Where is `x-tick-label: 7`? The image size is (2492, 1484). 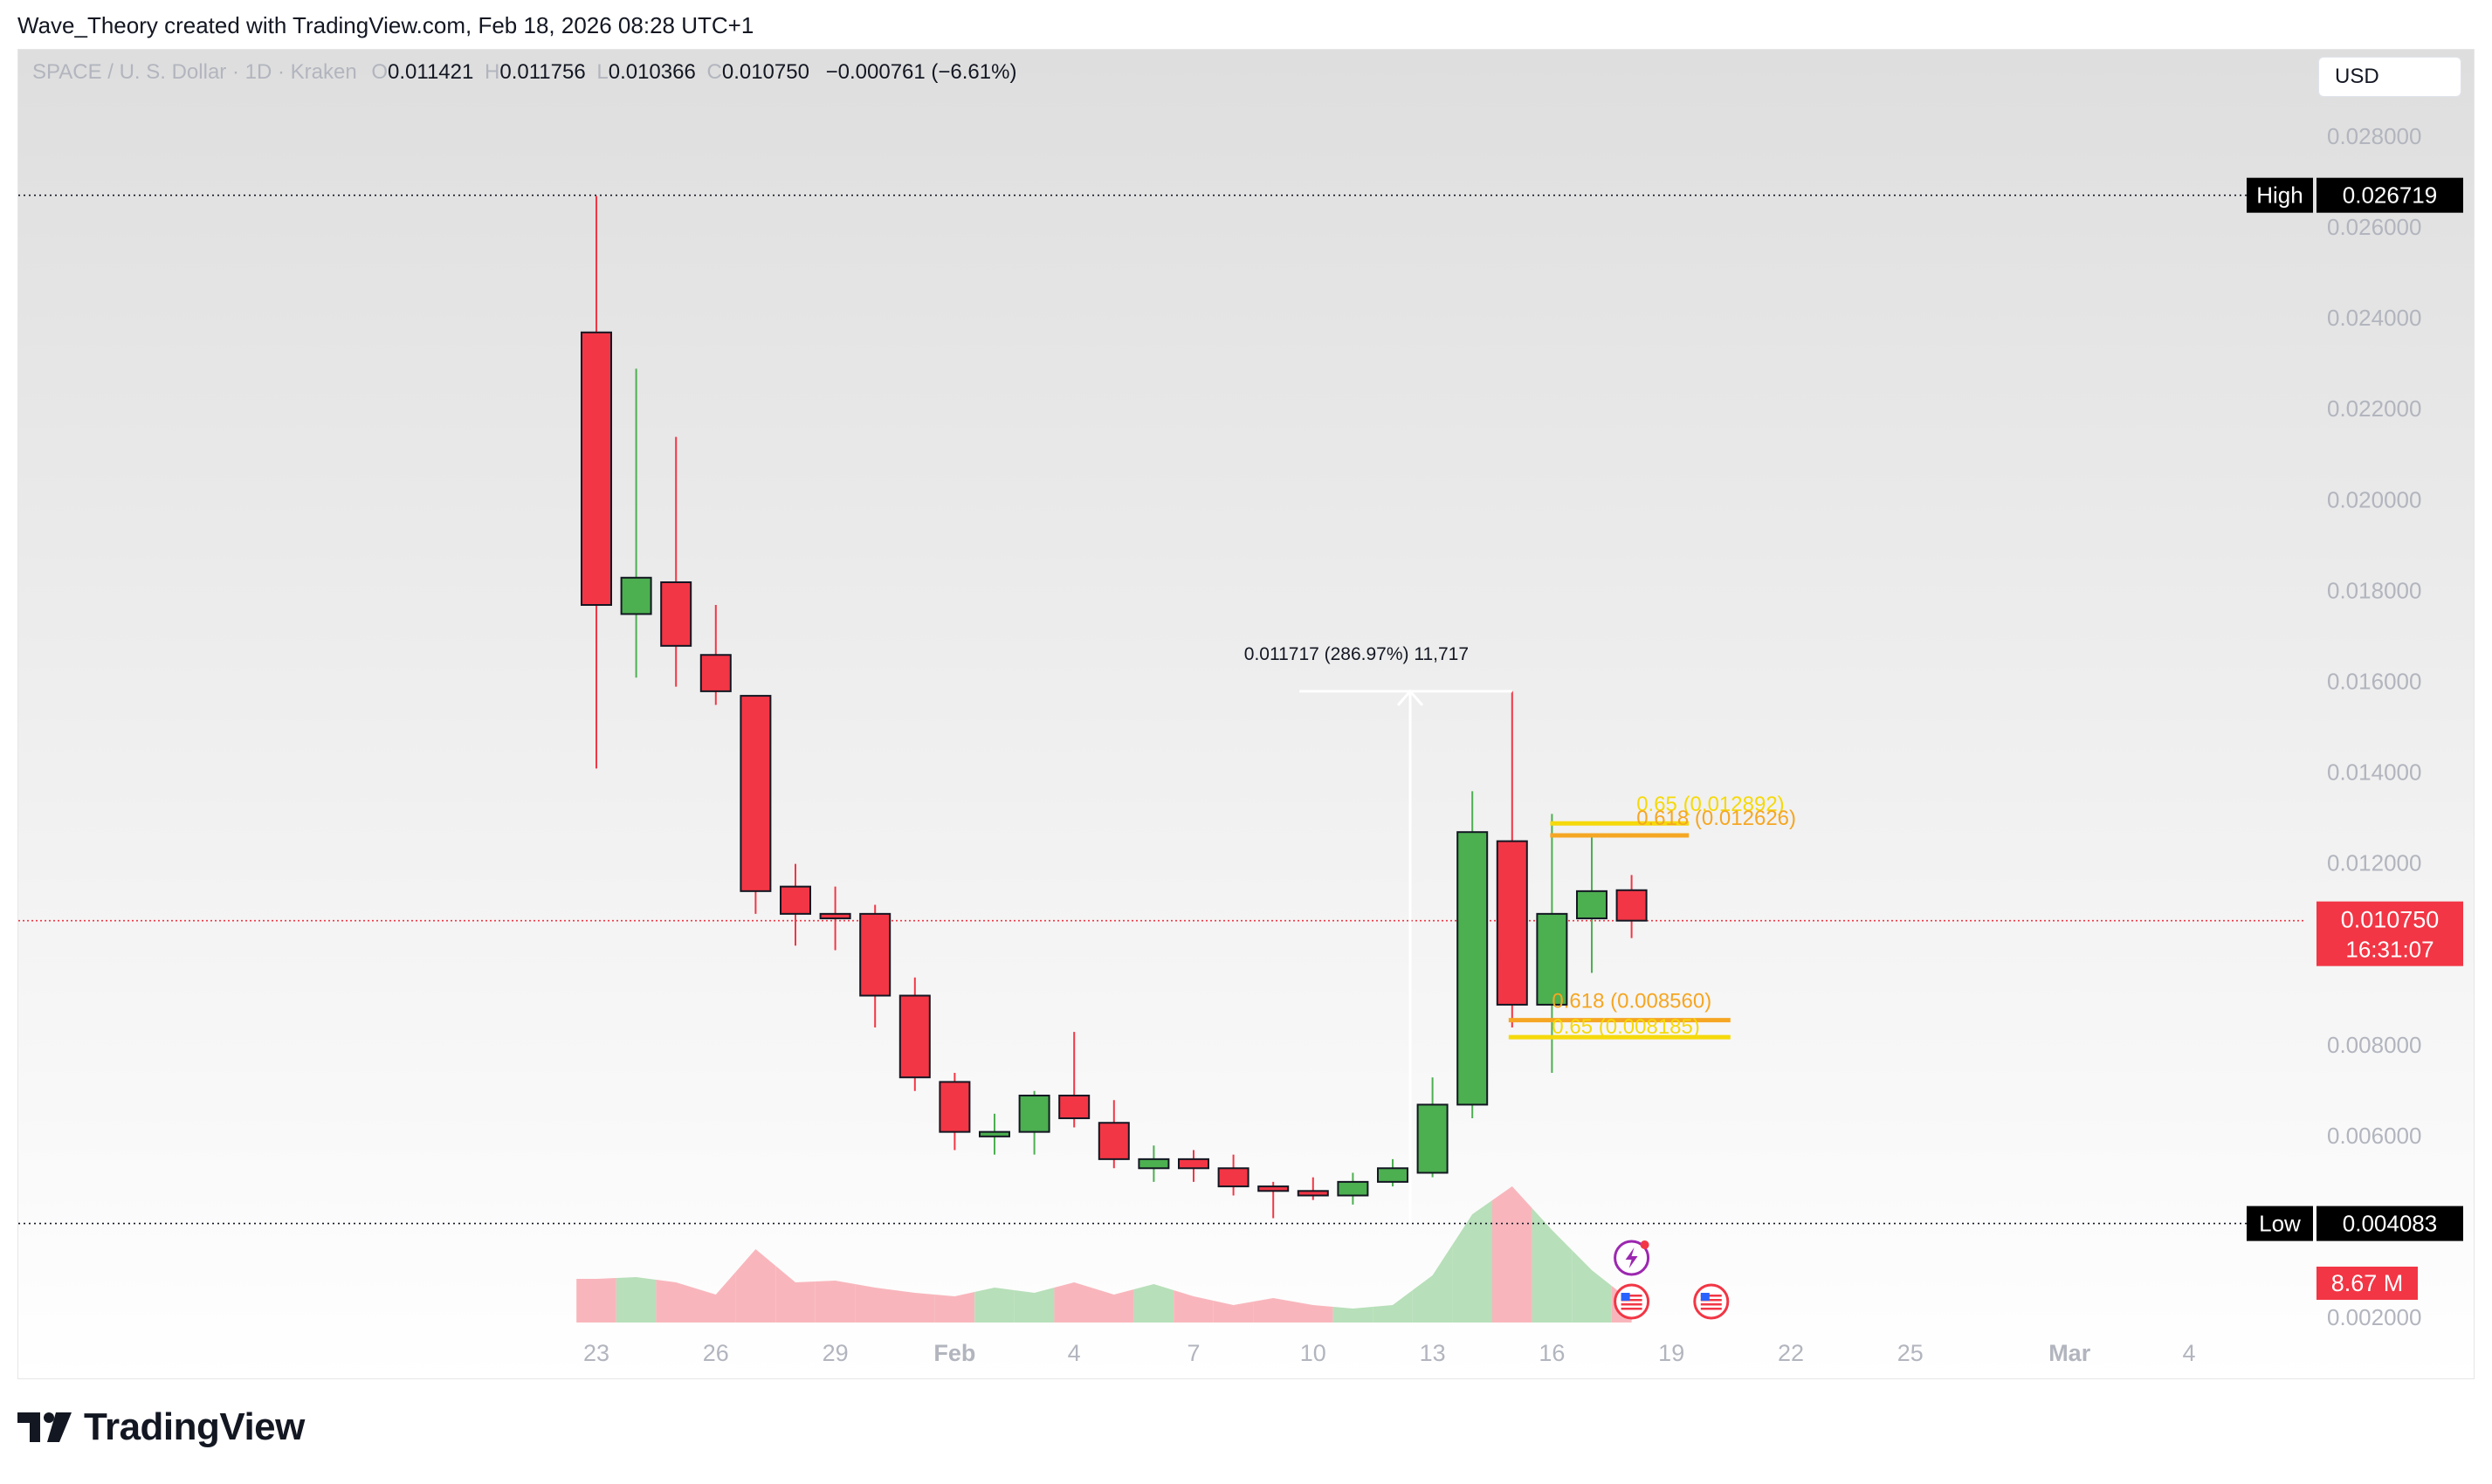
x-tick-label: 7 is located at coordinates (1194, 1353).